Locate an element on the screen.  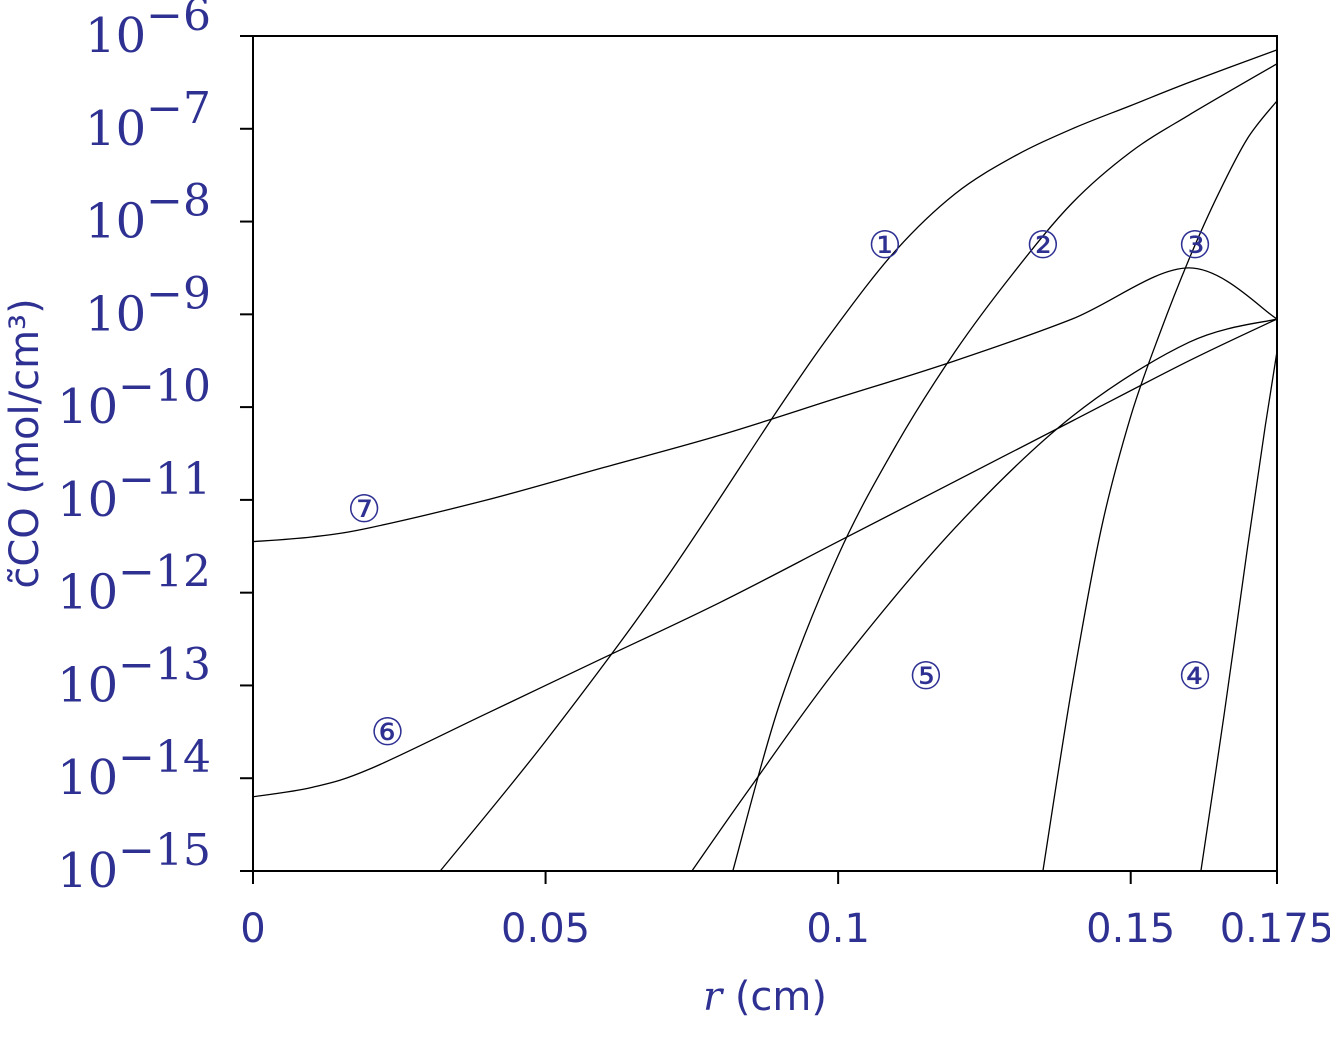
y-tick-label: 10⁻⁸ is located at coordinates (148, 213).